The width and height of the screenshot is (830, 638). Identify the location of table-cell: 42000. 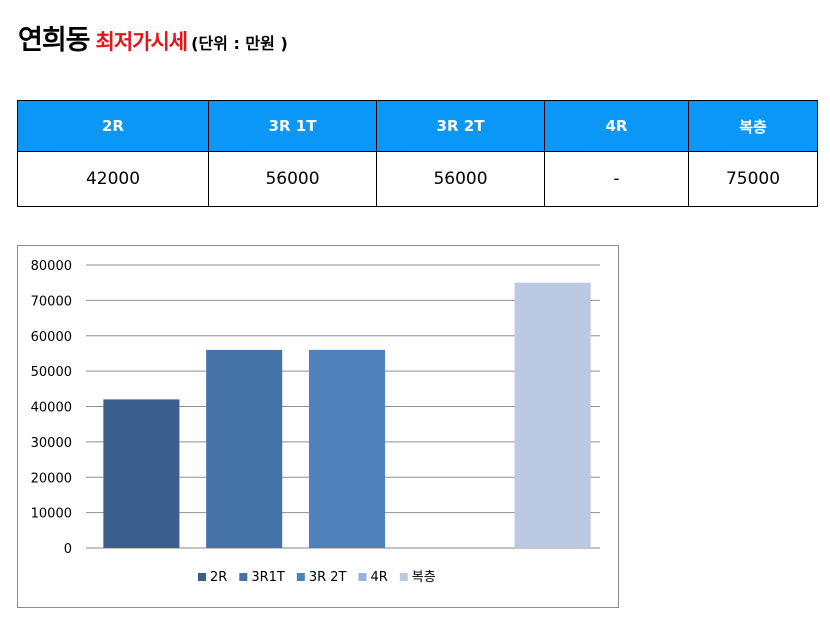
(113, 179).